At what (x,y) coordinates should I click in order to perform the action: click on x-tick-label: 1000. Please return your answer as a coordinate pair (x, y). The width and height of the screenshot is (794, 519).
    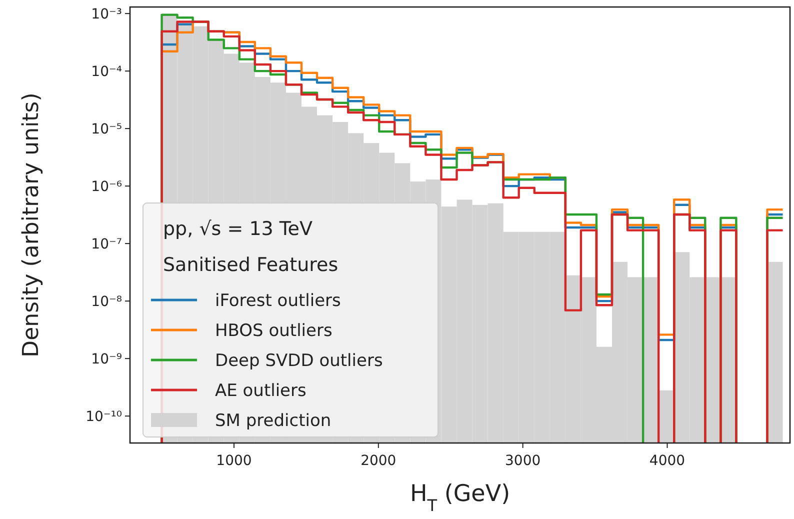
    Looking at the image, I should click on (234, 461).